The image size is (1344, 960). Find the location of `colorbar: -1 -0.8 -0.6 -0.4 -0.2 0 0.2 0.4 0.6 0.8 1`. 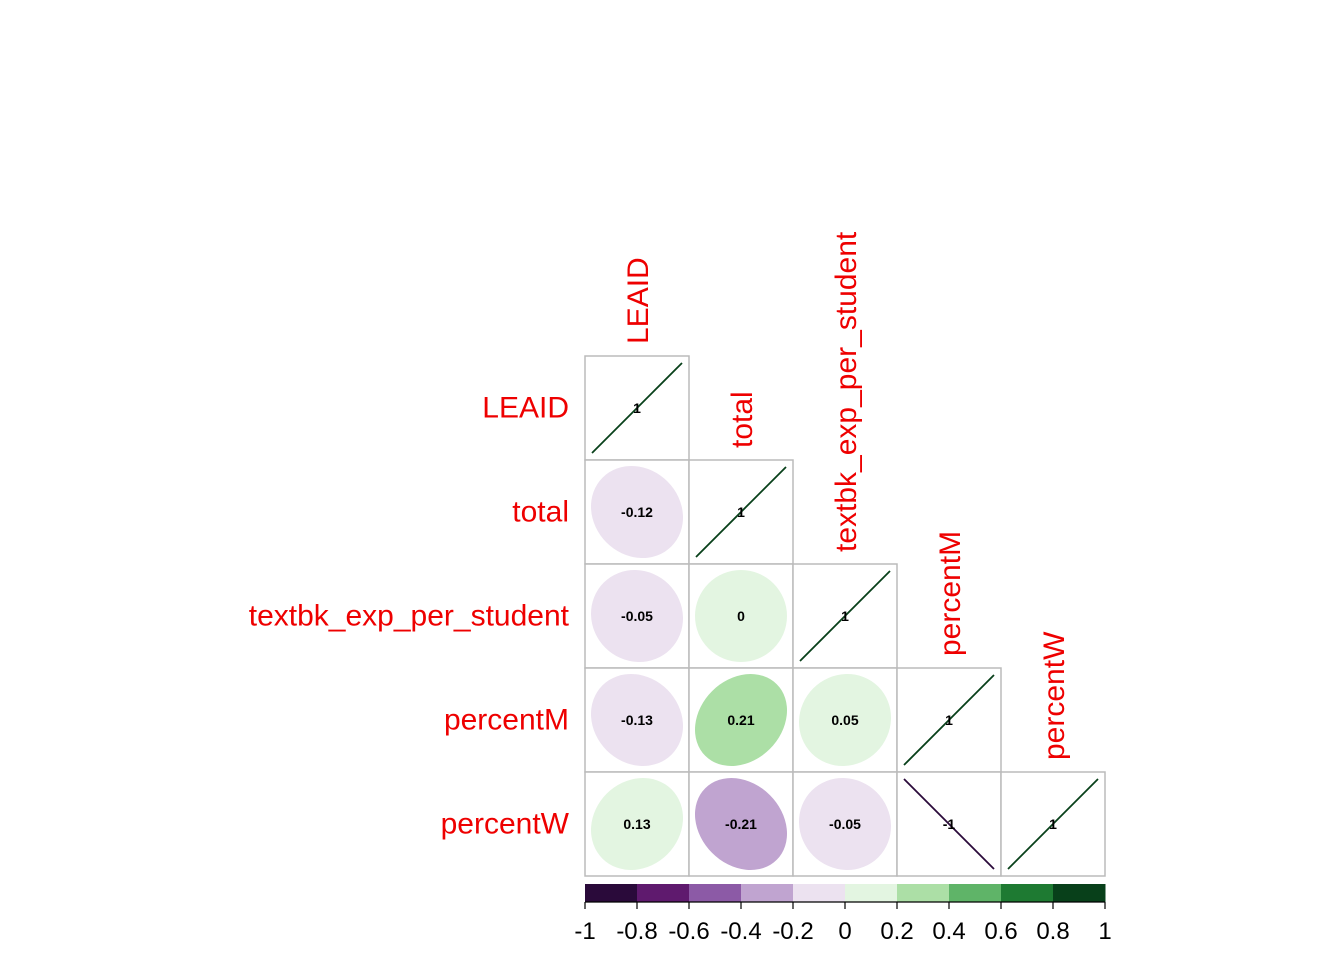

colorbar: -1 -0.8 -0.6 -0.4 -0.2 0 0.2 0.4 0.6 0.8 1 is located at coordinates (843, 914).